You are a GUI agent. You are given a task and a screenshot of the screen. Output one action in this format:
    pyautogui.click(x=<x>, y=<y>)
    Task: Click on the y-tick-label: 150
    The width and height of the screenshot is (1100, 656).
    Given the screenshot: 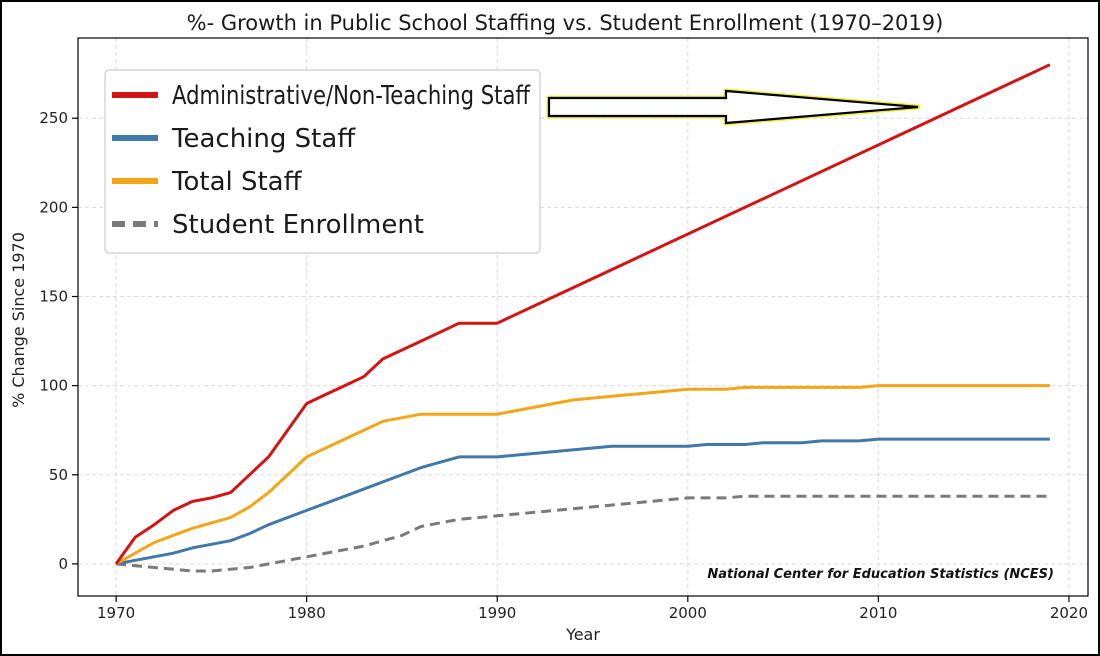 What is the action you would take?
    pyautogui.click(x=53, y=296)
    